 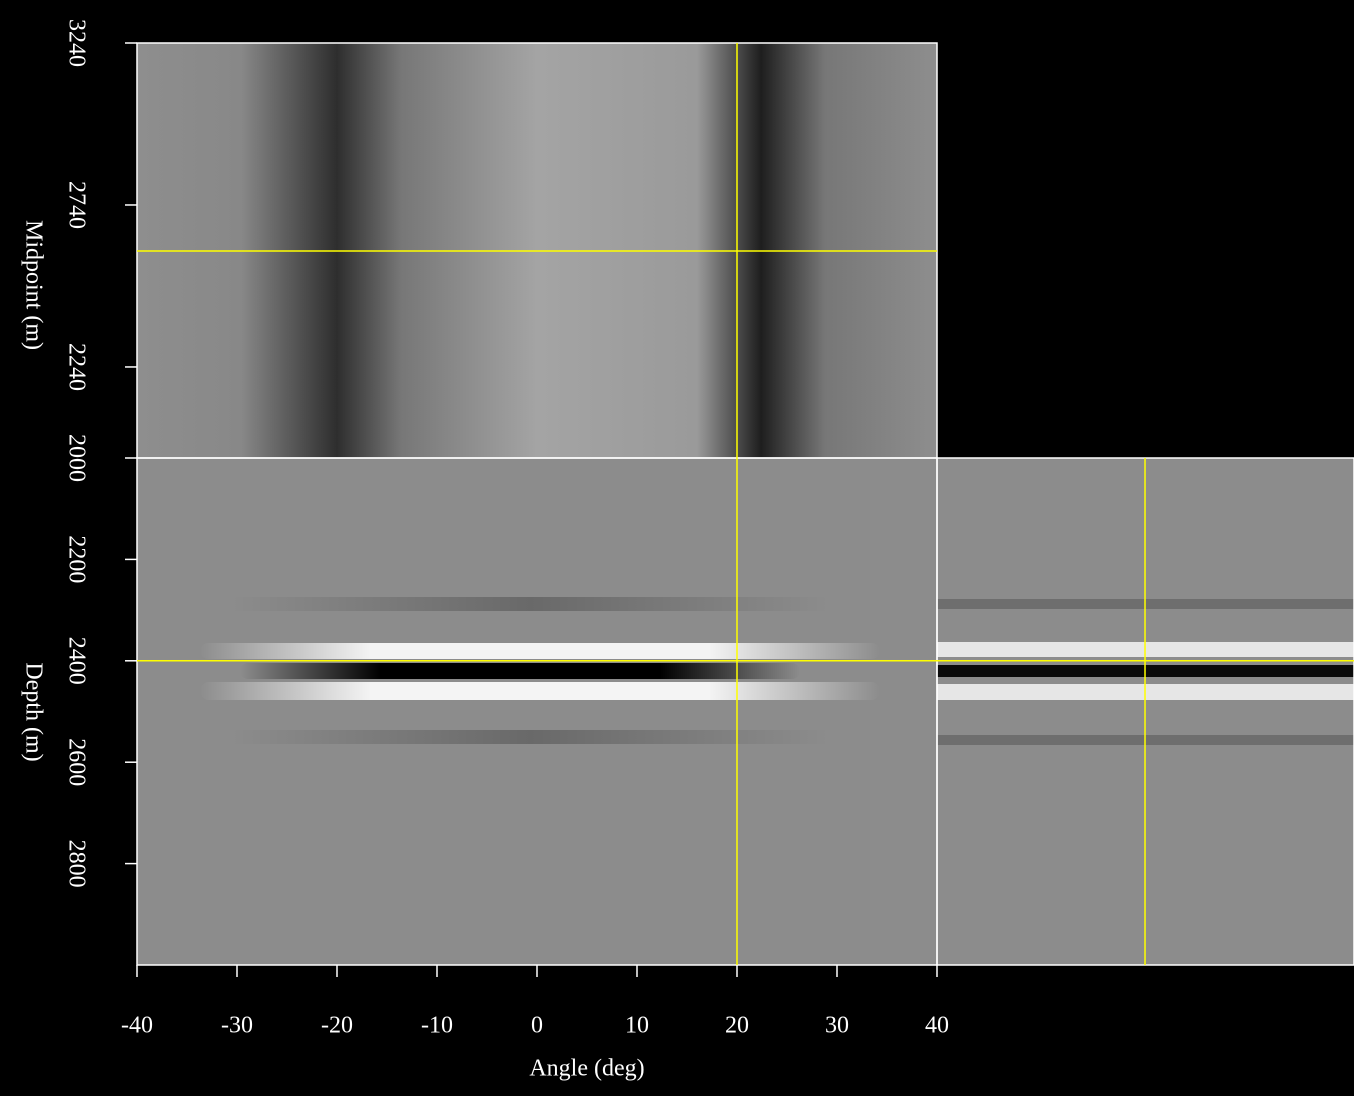 I want to click on x-tick-label: -30, so click(x=237, y=1026).